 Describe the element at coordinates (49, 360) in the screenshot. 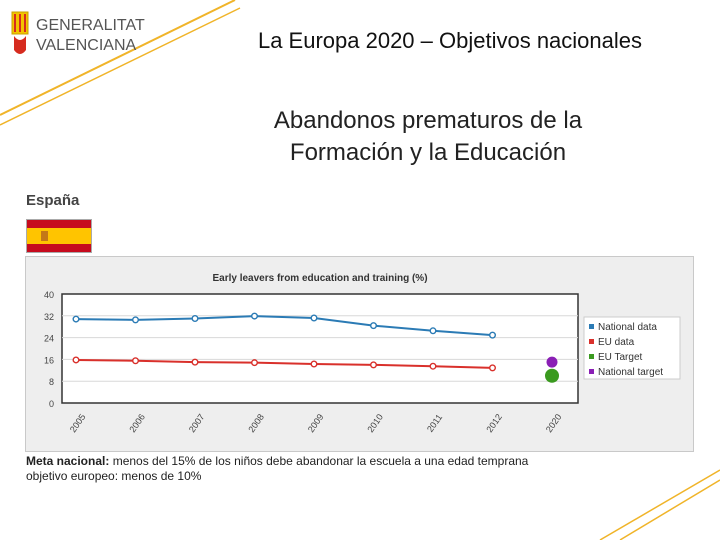

I see `y-tick-label: 16` at that location.